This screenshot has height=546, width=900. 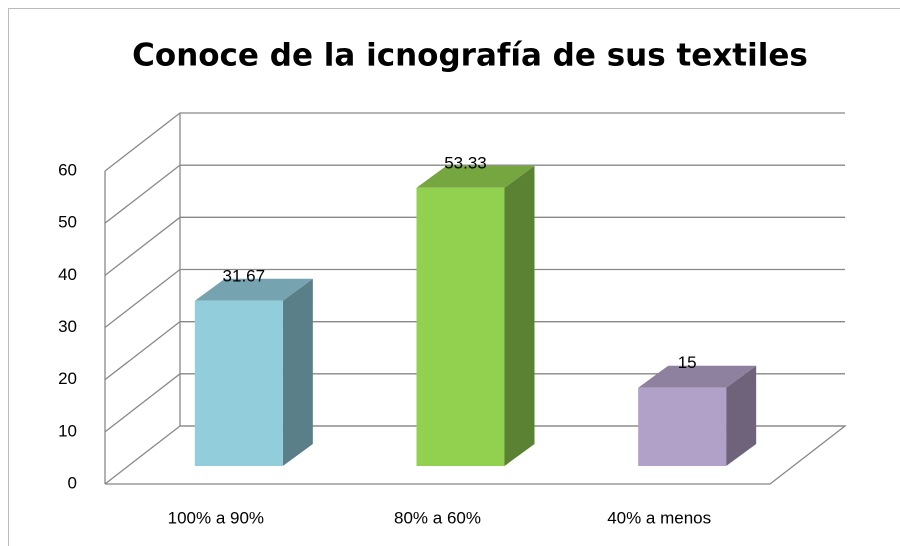 What do you see at coordinates (67, 430) in the screenshot?
I see `y-tick-label: 10` at bounding box center [67, 430].